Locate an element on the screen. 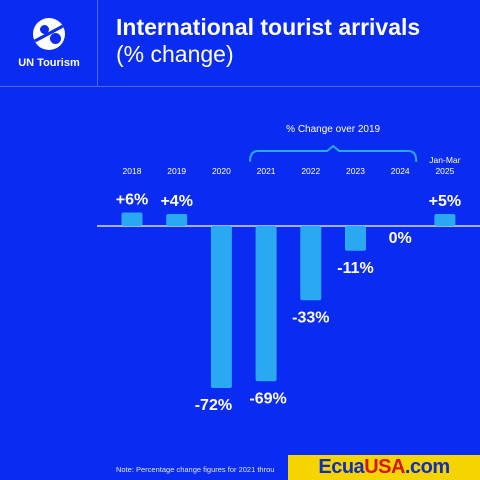 This screenshot has width=480, height=480. category-label: 2019 is located at coordinates (176, 171).